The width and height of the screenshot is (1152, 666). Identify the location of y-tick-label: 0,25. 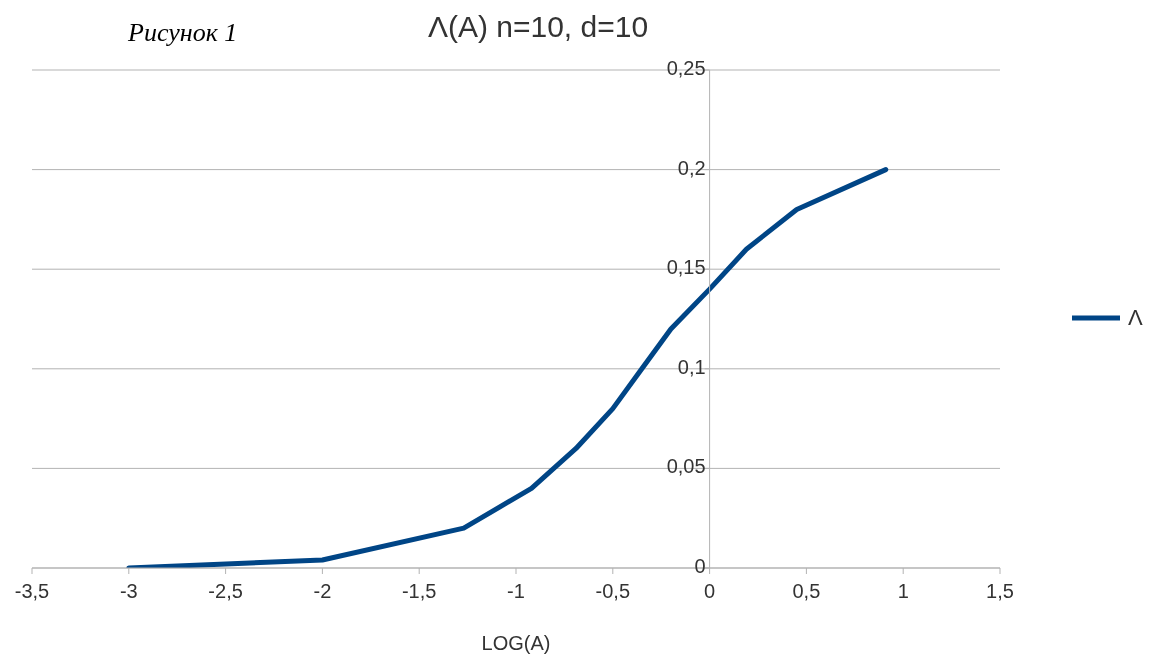
(686, 68).